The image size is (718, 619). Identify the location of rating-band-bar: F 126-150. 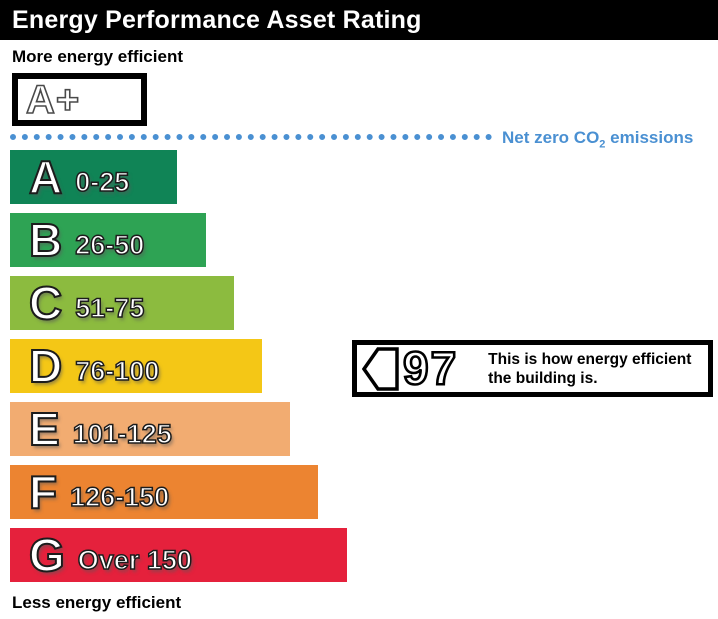
(164, 492).